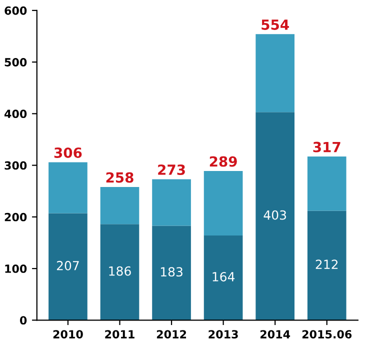 Image resolution: width=369 pixels, height=348 pixels. Describe the element at coordinates (171, 334) in the screenshot. I see `x-tick-label: 2012` at that location.